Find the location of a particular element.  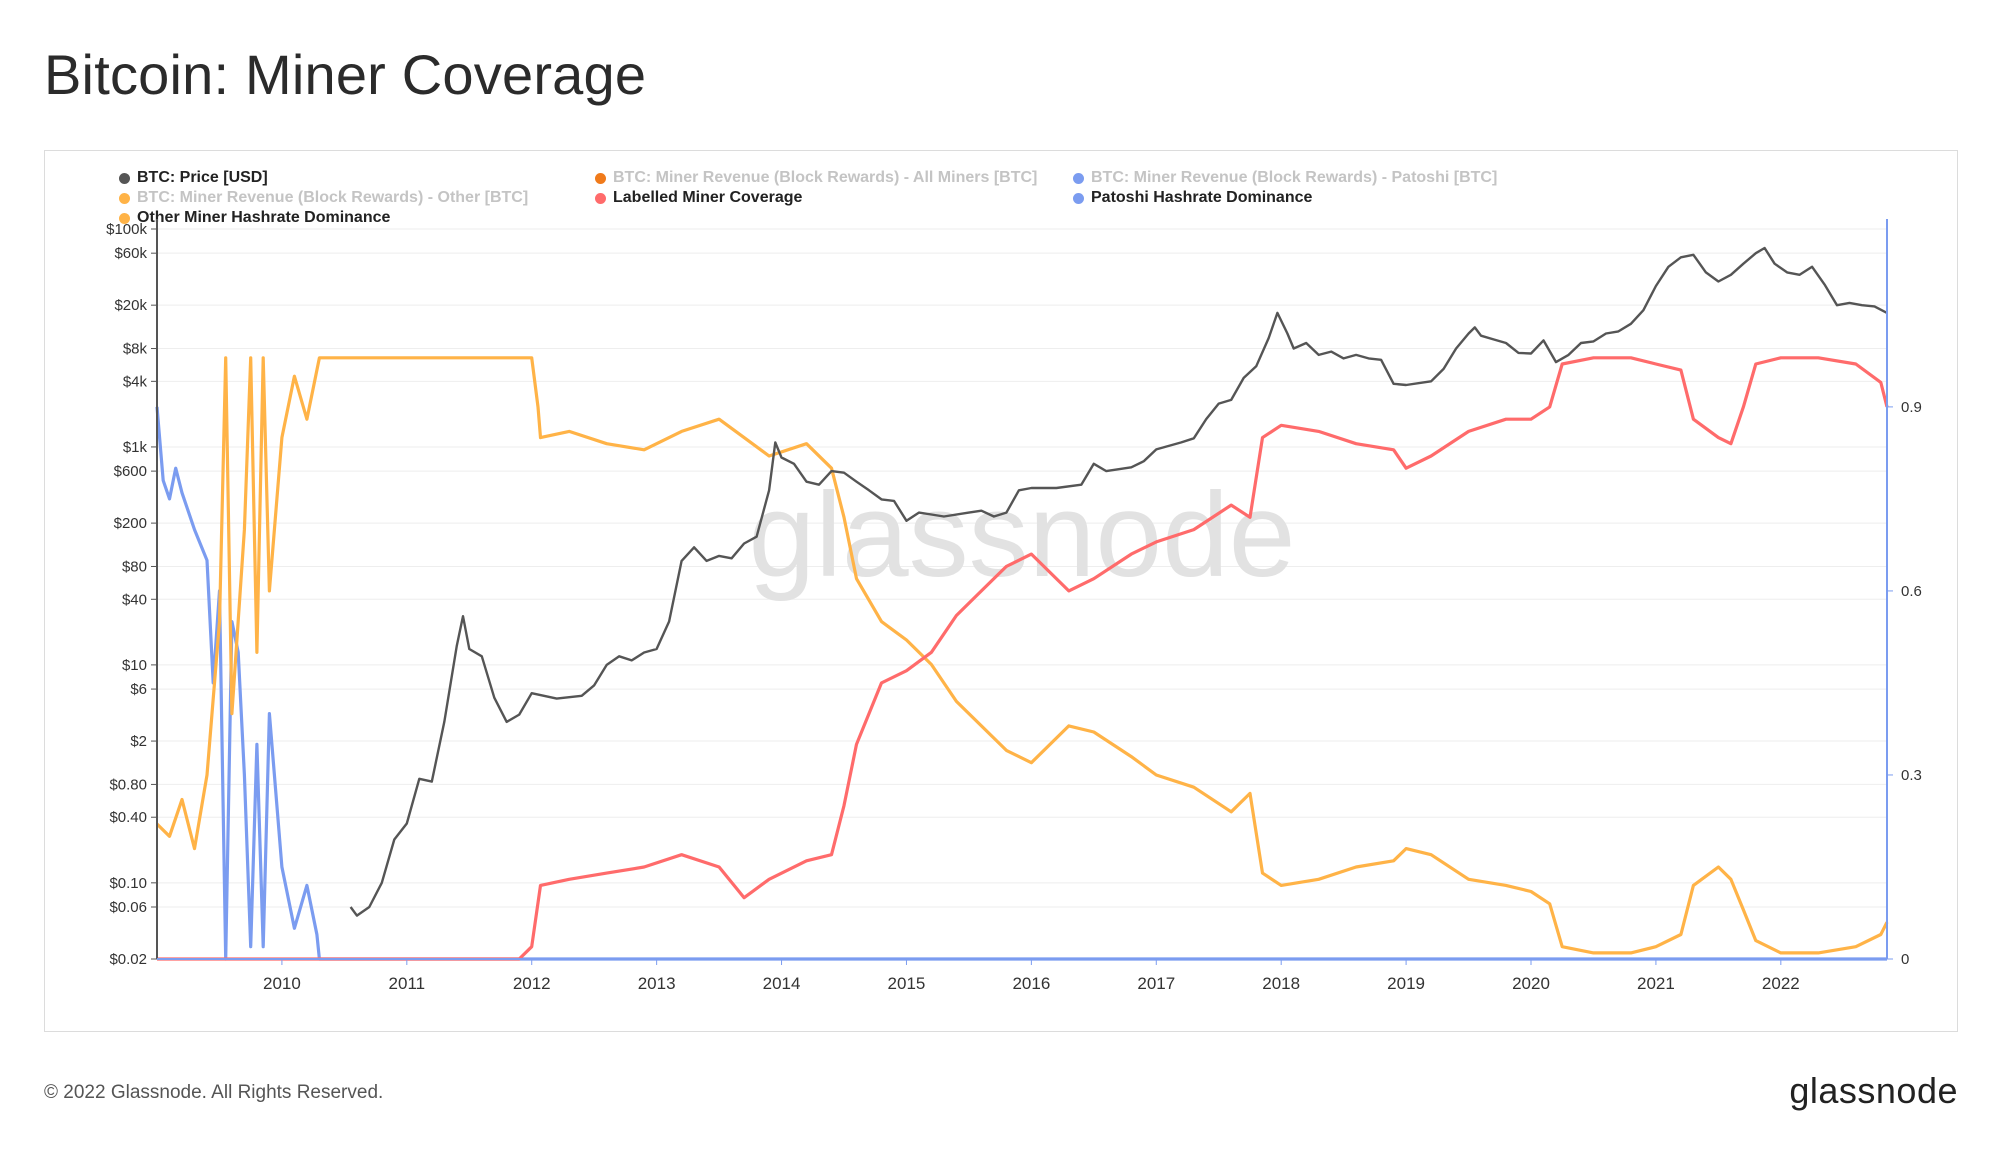

x-tick-label: 2011 is located at coordinates (407, 983).